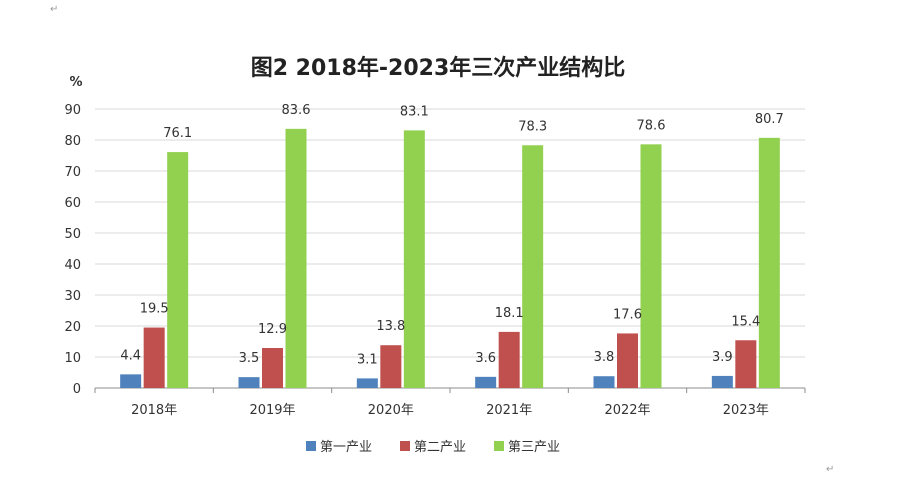 The height and width of the screenshot is (498, 924). What do you see at coordinates (722, 357) in the screenshot?
I see `data-label: 3.9` at bounding box center [722, 357].